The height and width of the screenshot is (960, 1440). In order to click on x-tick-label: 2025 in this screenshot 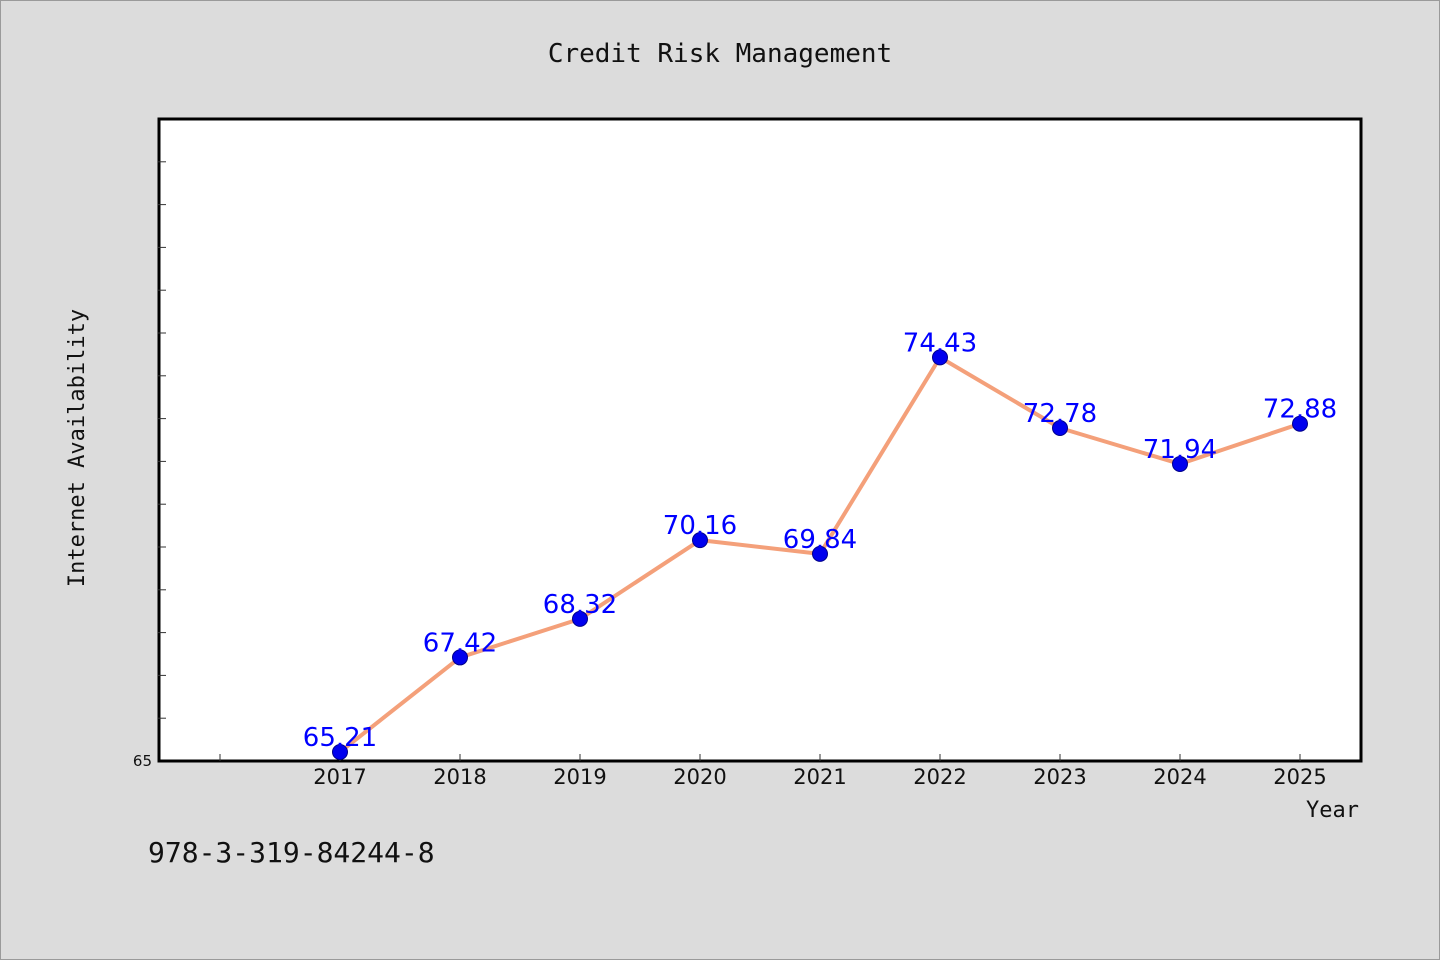, I will do `click(1299, 777)`.